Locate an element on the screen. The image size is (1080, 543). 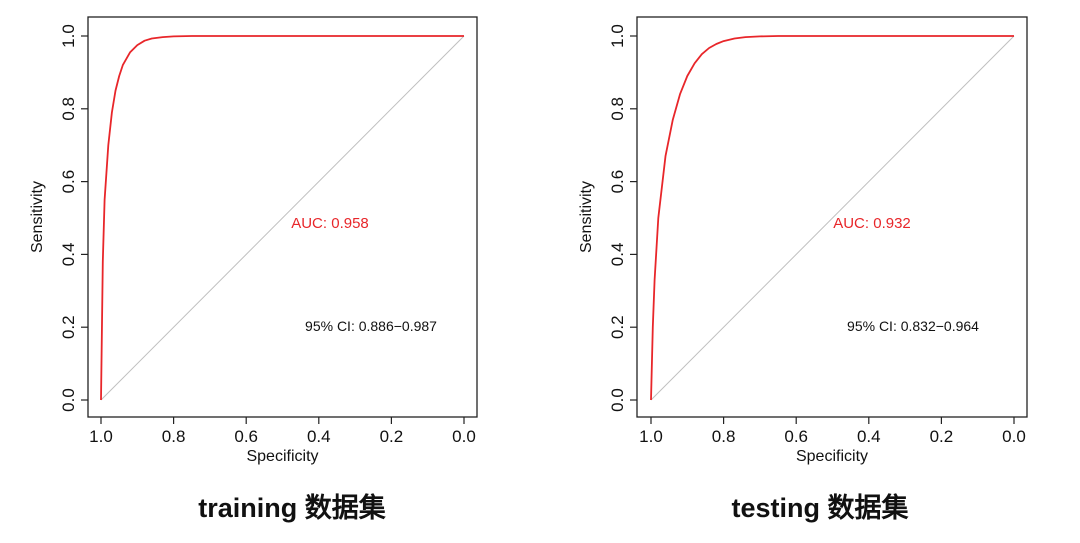
ci-annotation: 95% CI: 0.832−0.964 is located at coordinates (913, 326).